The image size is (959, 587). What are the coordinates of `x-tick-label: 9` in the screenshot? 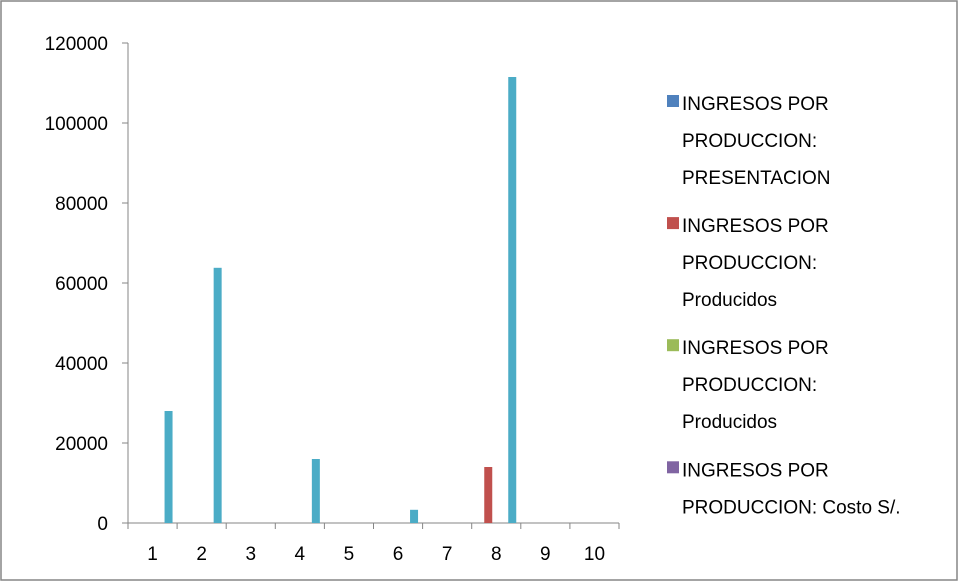 It's located at (545, 554).